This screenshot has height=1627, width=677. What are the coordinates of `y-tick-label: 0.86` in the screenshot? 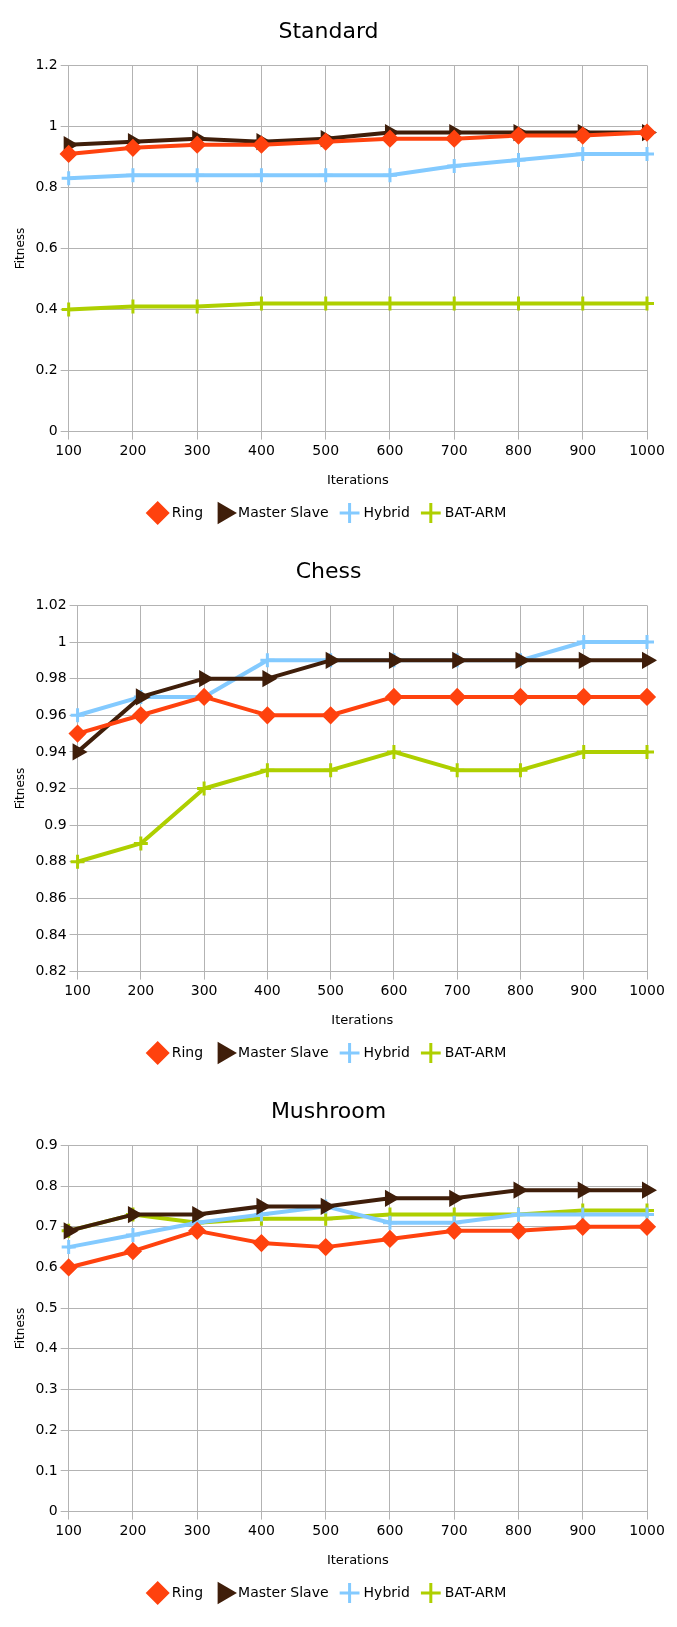 It's located at (51, 897).